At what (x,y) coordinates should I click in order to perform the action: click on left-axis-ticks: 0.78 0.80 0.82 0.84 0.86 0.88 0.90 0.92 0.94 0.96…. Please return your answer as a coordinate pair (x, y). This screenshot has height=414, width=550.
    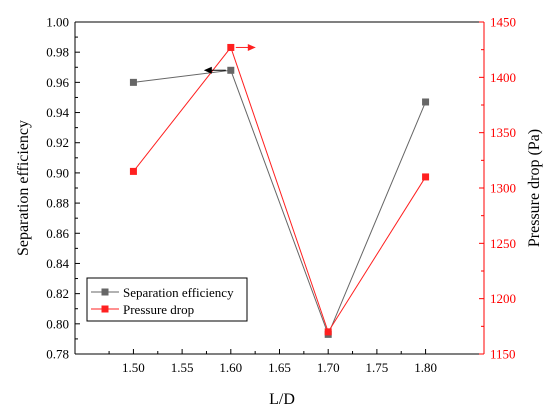
    Looking at the image, I should click on (63, 188).